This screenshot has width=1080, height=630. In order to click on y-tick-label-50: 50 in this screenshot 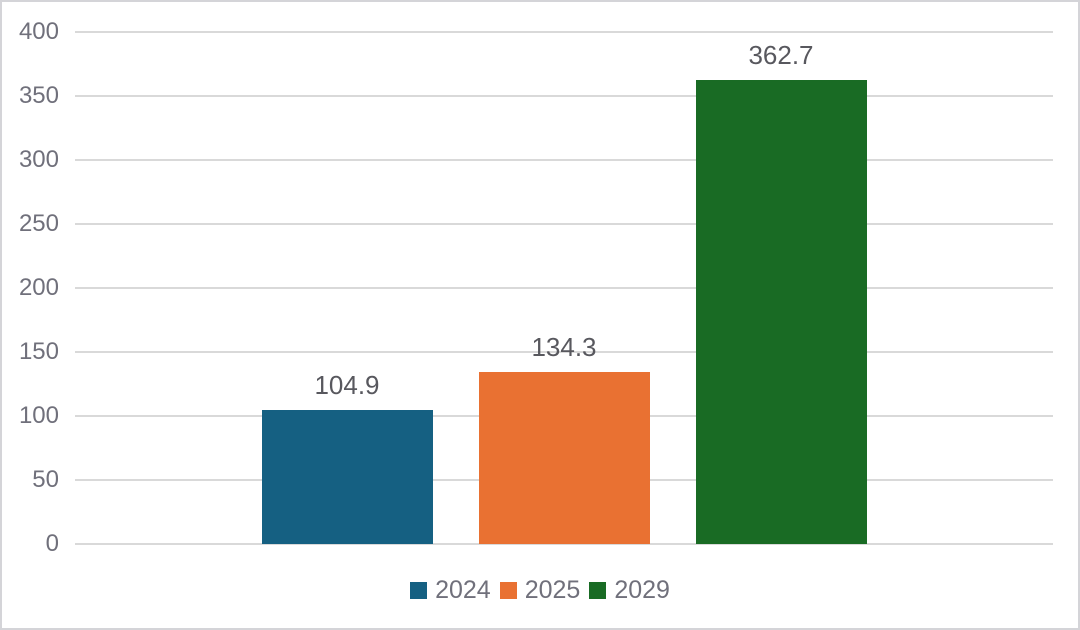, I will do `click(45, 479)`.